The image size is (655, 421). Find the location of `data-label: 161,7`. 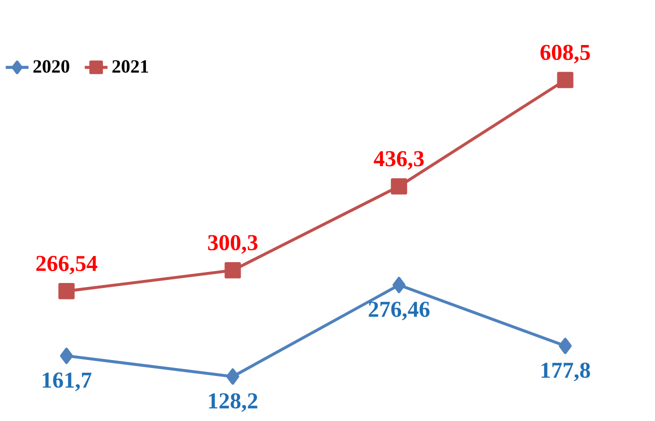

data-label: 161,7 is located at coordinates (67, 382).